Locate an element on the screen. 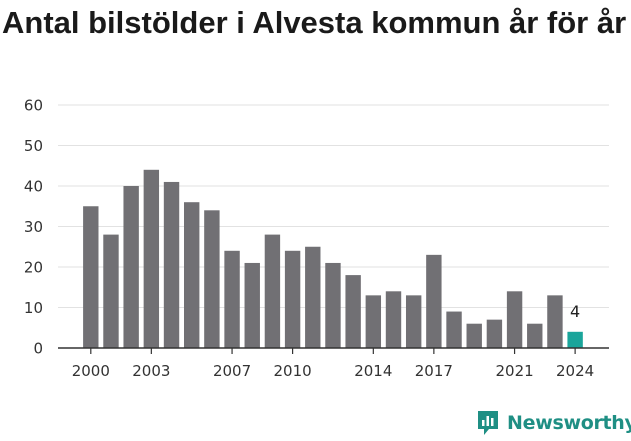 The image size is (631, 441). x-tick-label: 2014 is located at coordinates (373, 371).